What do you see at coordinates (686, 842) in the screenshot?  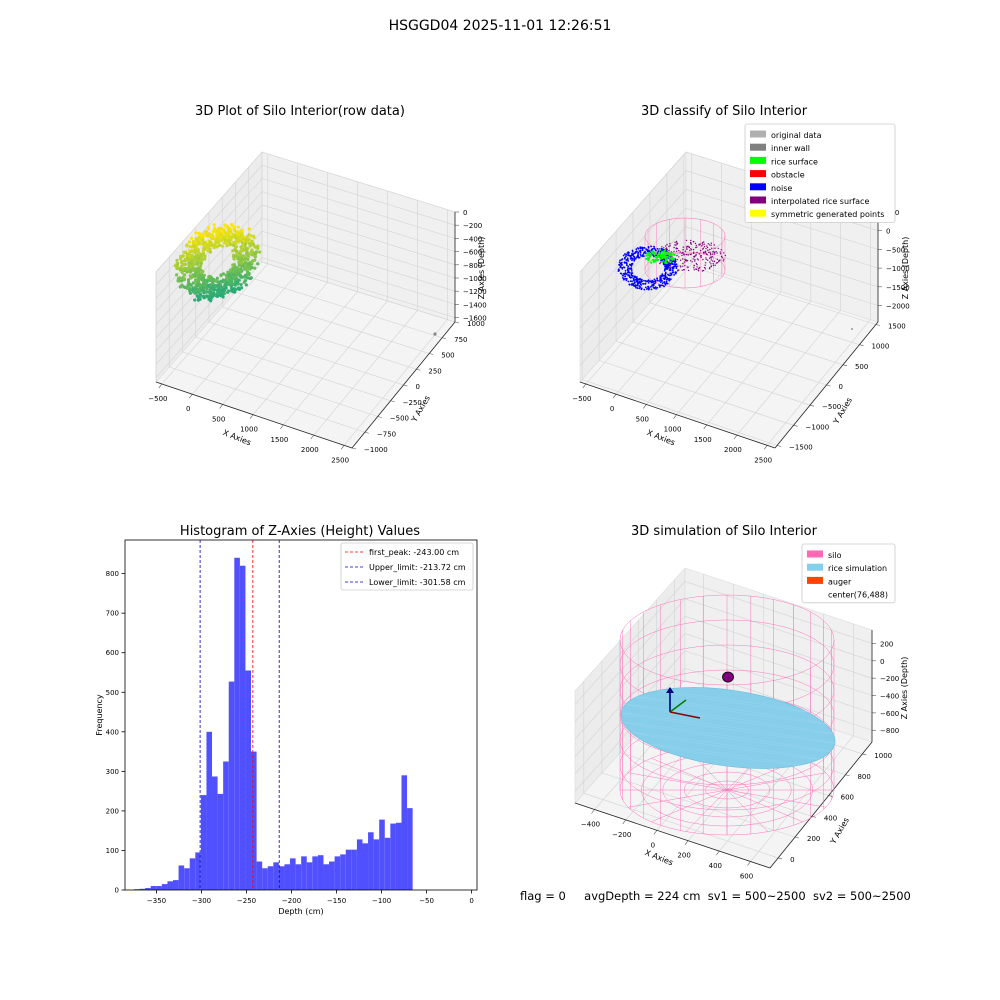 I see `p4-x-tick-mark` at bounding box center [686, 842].